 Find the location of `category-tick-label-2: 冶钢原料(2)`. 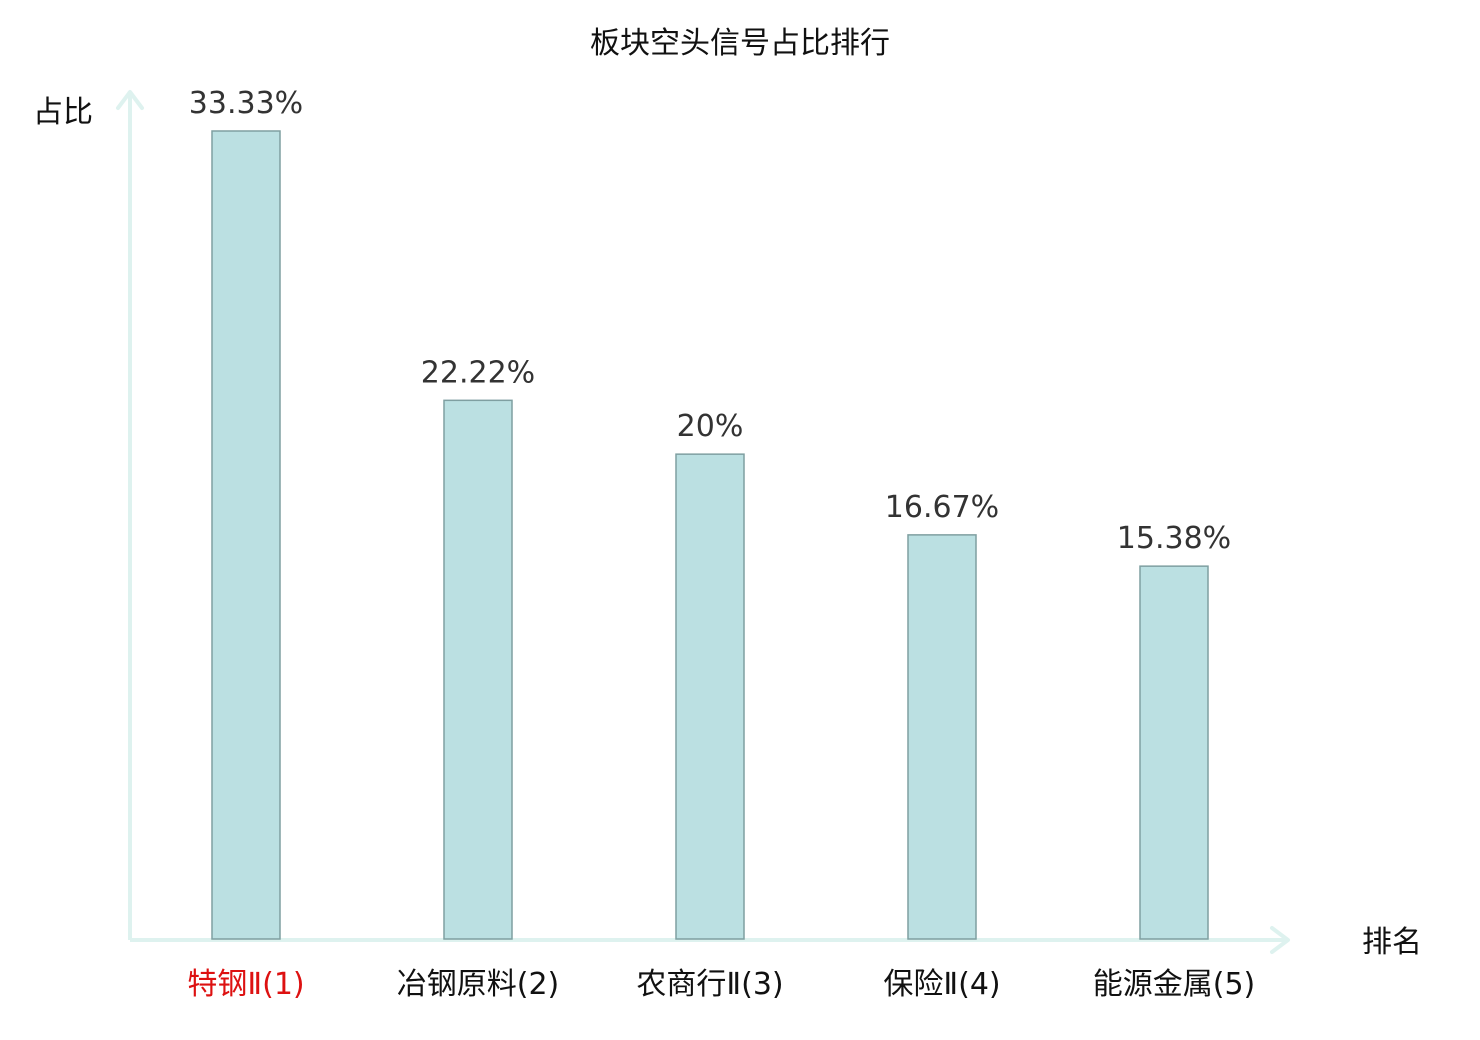

category-tick-label-2: 冶钢原料(2) is located at coordinates (478, 984).